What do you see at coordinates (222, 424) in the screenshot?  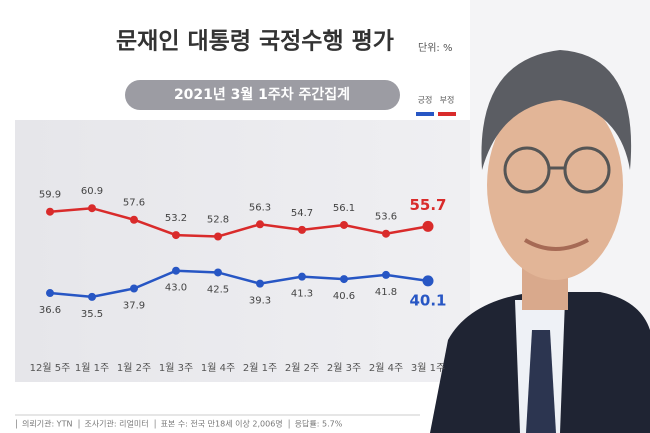 I see `source-note: 표본 수: 전국 만18세 이상 2,006명` at bounding box center [222, 424].